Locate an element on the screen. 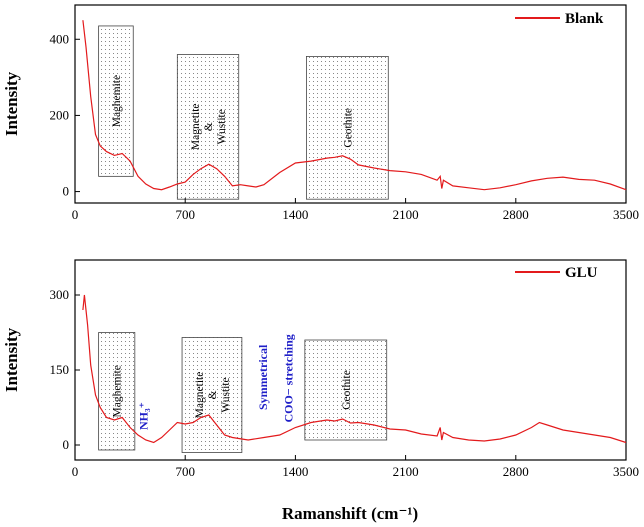 The image size is (644, 527). annotation-text: COO− stretching is located at coordinates (288, 378).